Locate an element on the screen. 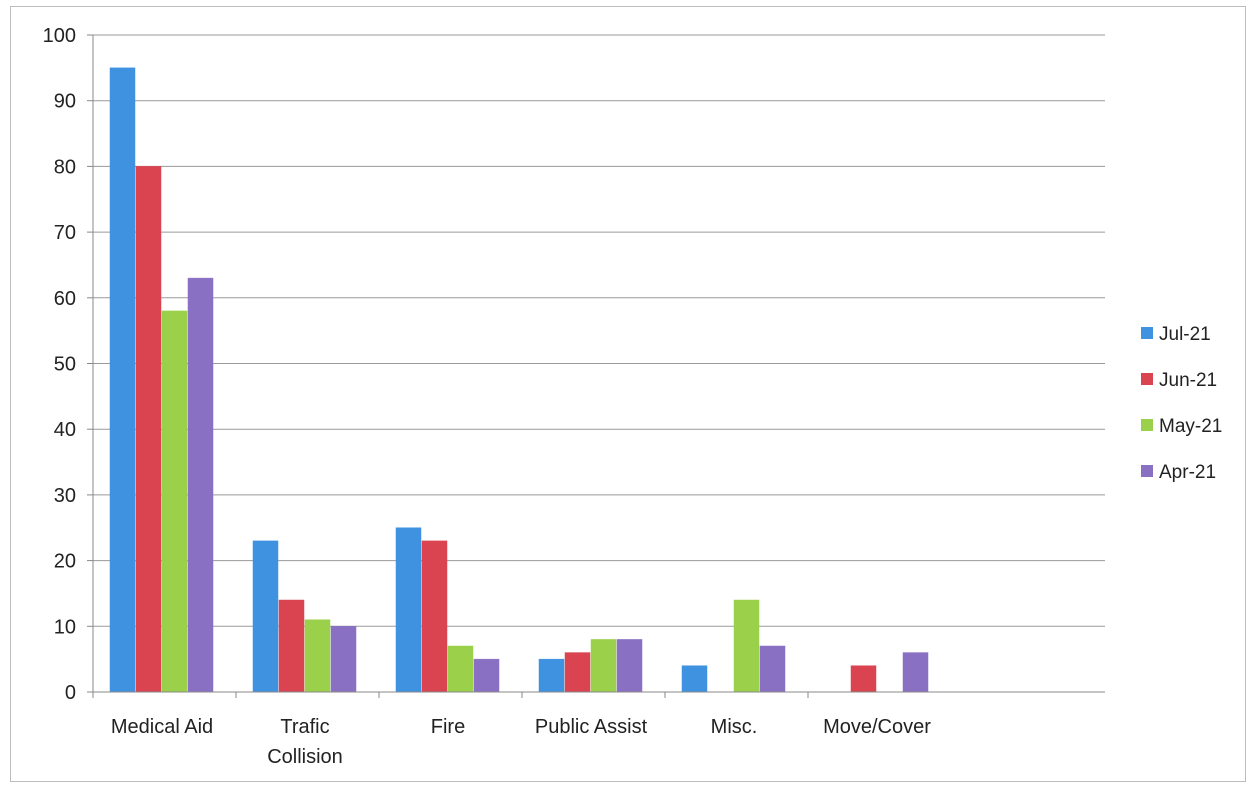 The width and height of the screenshot is (1256, 788). y-tick-label: 50 is located at coordinates (65, 365).